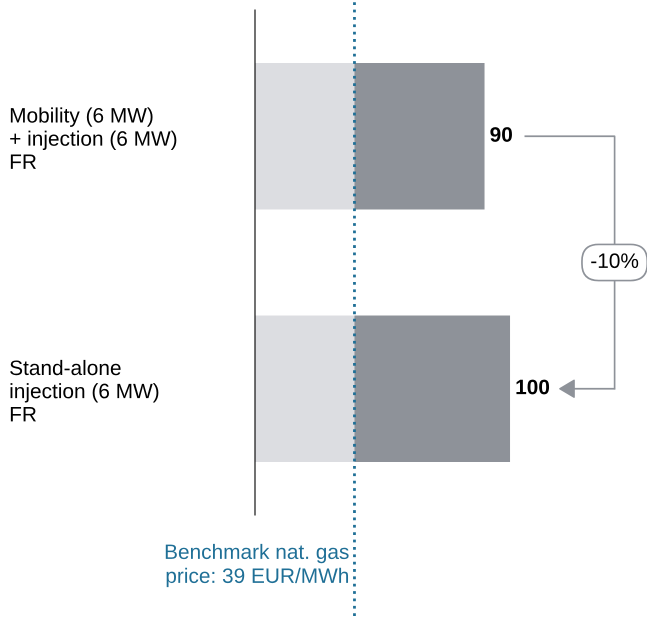 The width and height of the screenshot is (647, 620). What do you see at coordinates (533, 387) in the screenshot?
I see `total-label: 100` at bounding box center [533, 387].